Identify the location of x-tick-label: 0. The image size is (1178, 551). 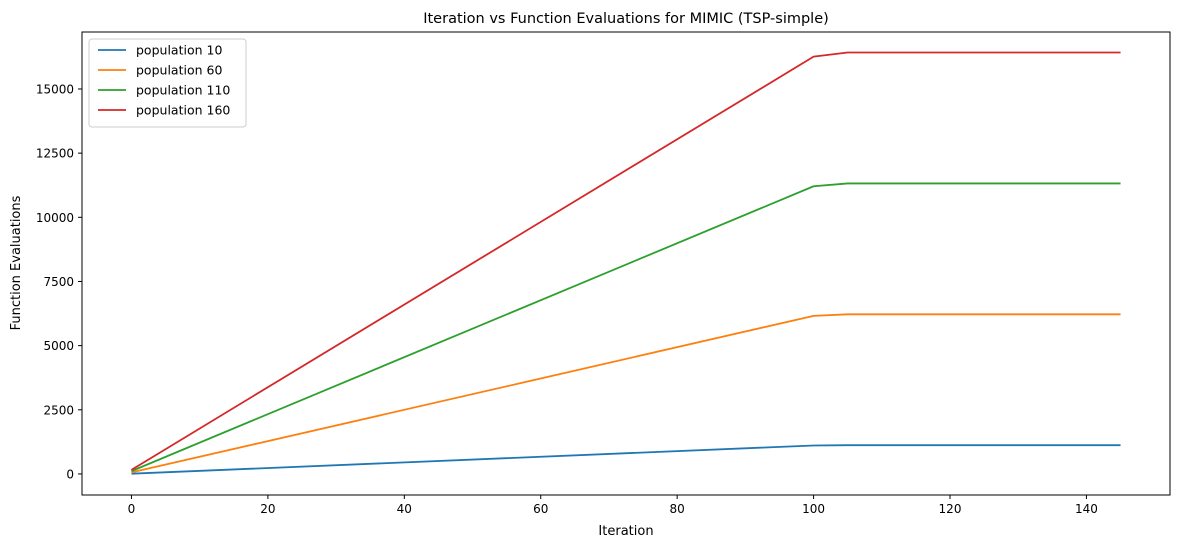
(132, 509).